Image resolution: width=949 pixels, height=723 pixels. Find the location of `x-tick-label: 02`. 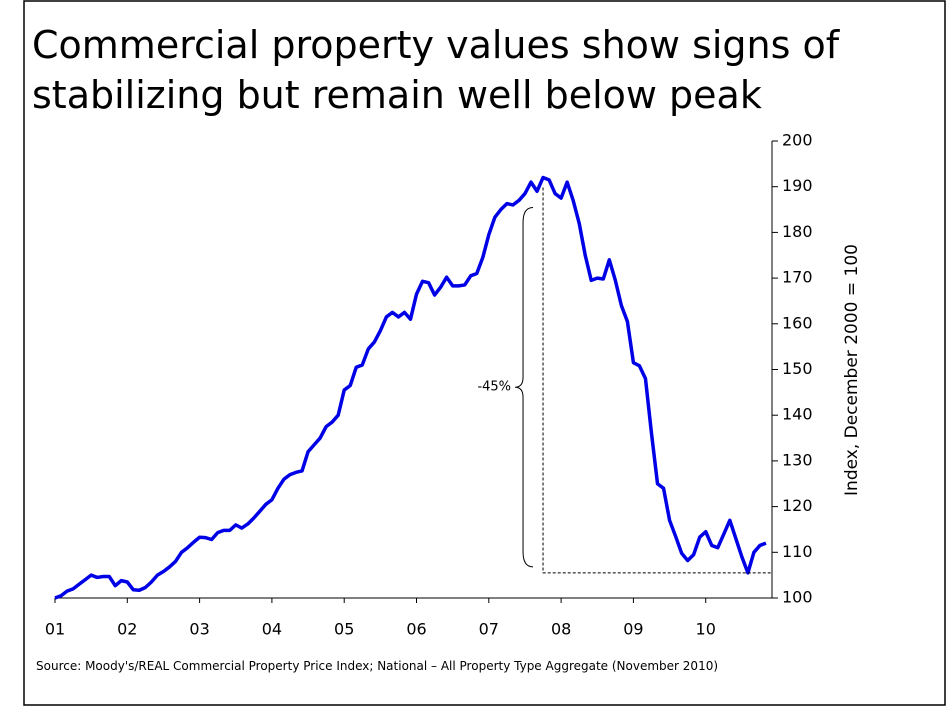

x-tick-label: 02 is located at coordinates (127, 629).